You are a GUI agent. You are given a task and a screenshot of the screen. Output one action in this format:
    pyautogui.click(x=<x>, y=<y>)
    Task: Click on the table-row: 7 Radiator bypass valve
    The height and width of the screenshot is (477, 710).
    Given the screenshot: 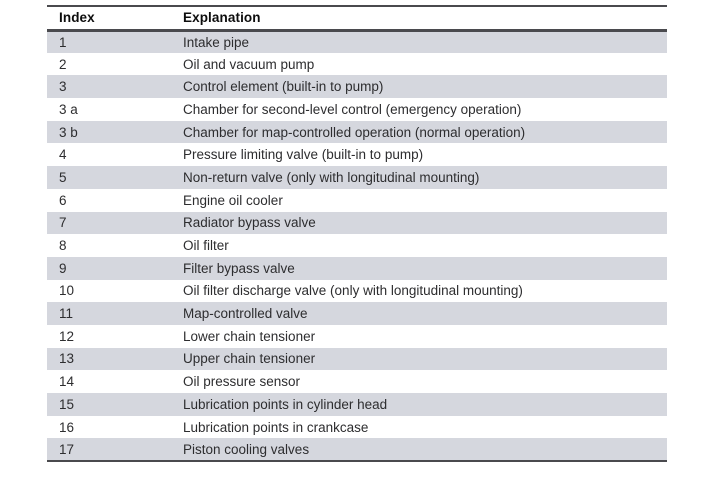 What is the action you would take?
    pyautogui.click(x=357, y=223)
    